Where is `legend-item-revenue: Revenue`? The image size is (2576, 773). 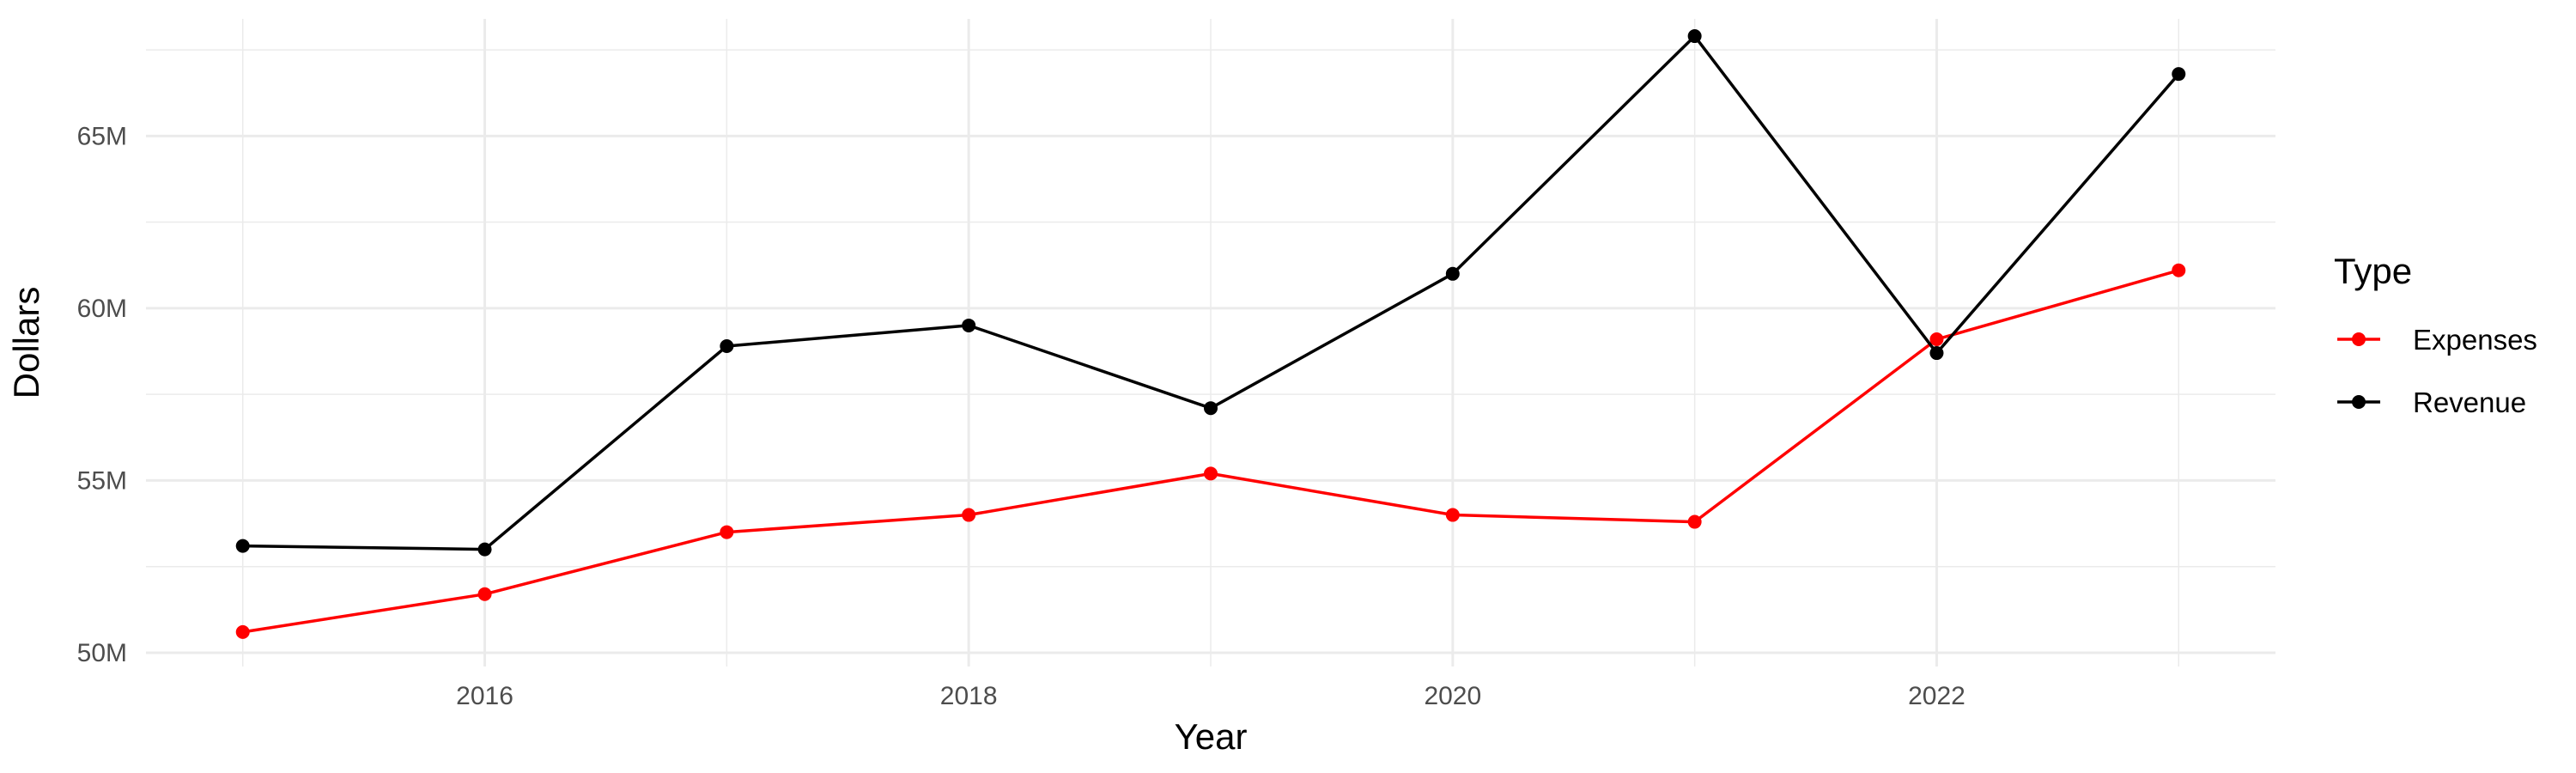 legend-item-revenue: Revenue is located at coordinates (2431, 402).